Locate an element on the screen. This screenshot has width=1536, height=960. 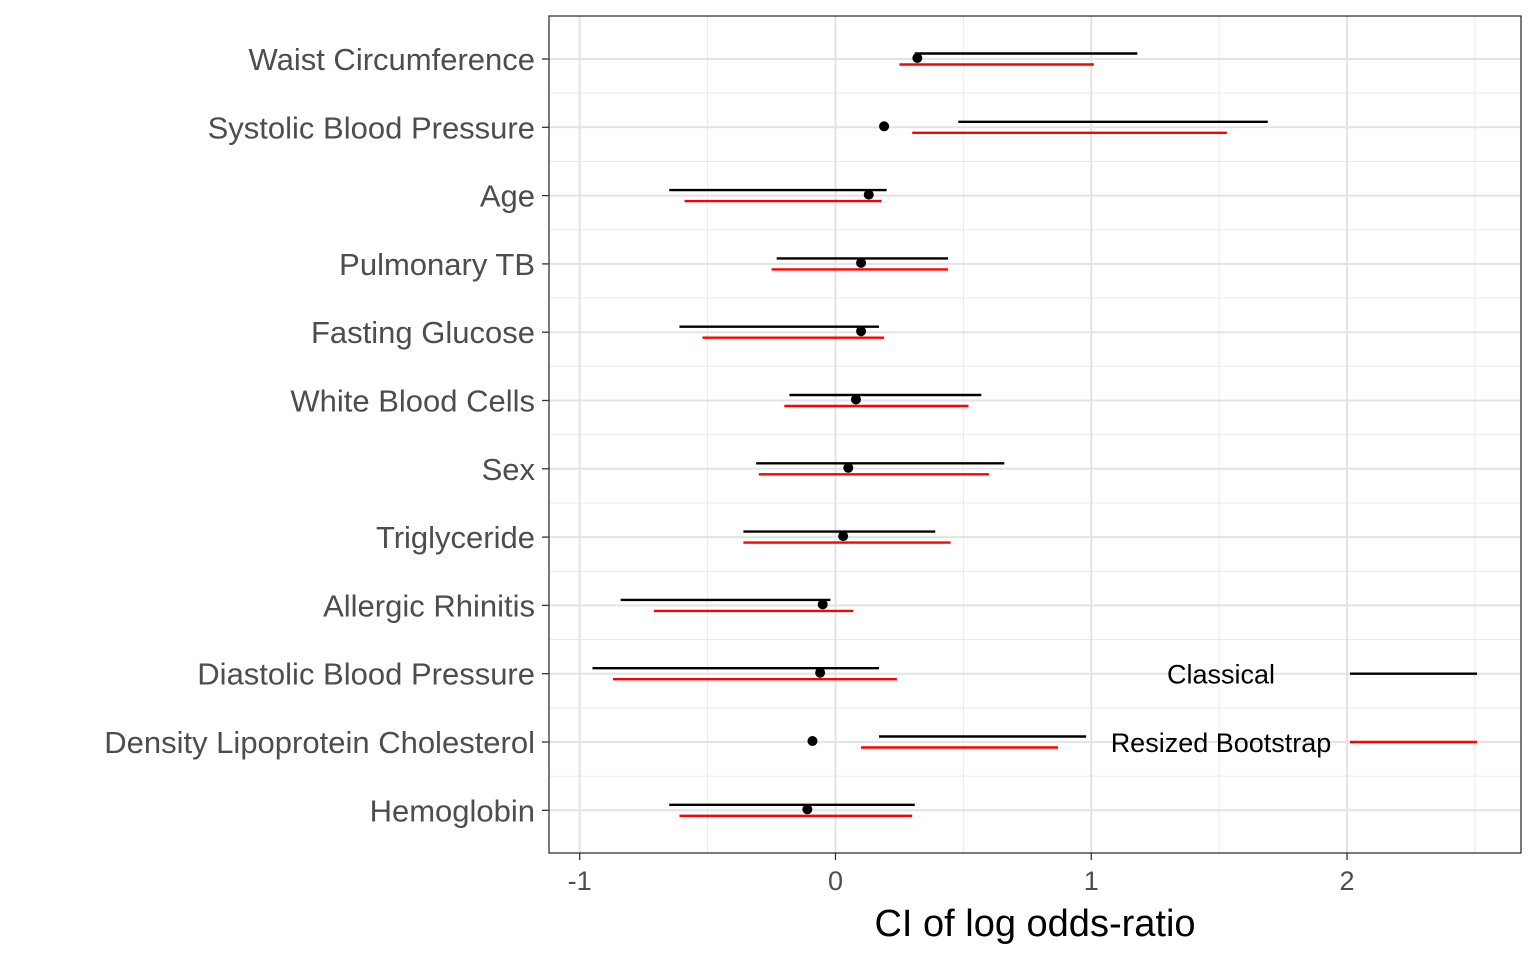
legend-label: Resized Bootstrap is located at coordinates (1221, 743).